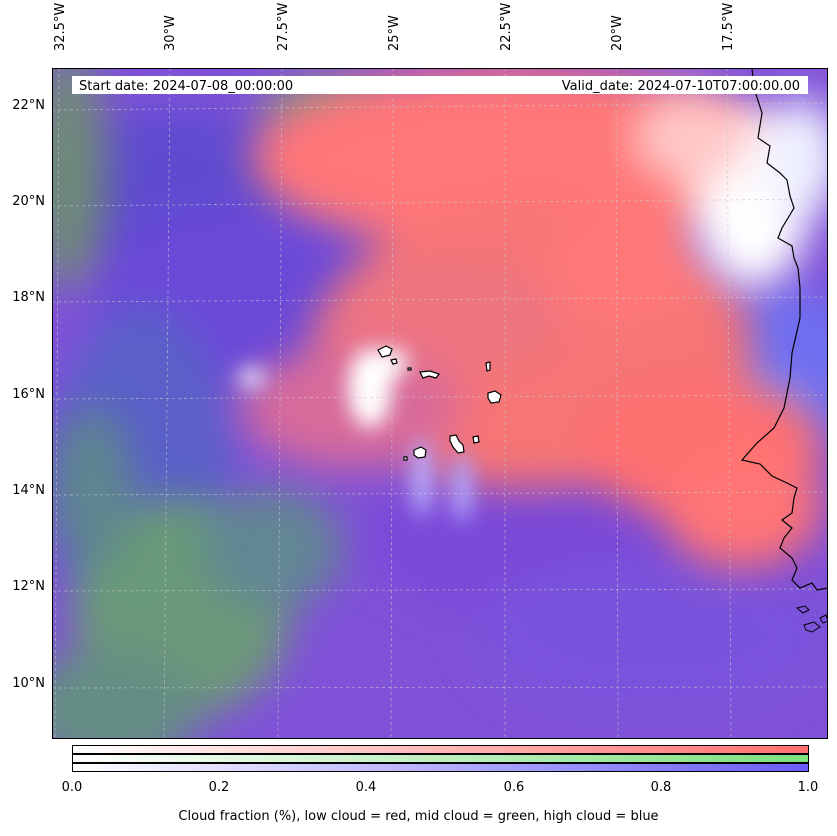  I want to click on lat-label-14n: 14°N, so click(28, 490).